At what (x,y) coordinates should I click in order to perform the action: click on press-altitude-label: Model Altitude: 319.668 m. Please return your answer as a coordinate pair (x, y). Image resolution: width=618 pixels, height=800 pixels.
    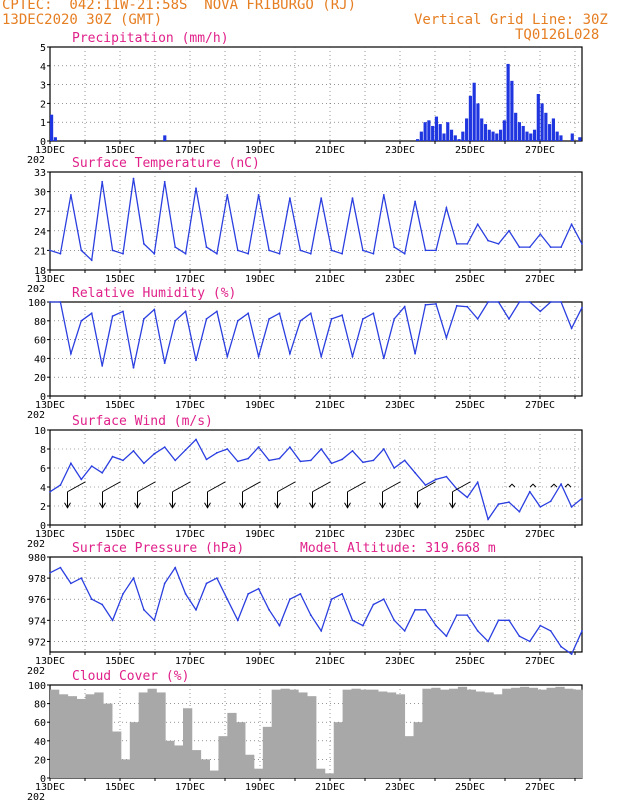
    Looking at the image, I should click on (398, 548).